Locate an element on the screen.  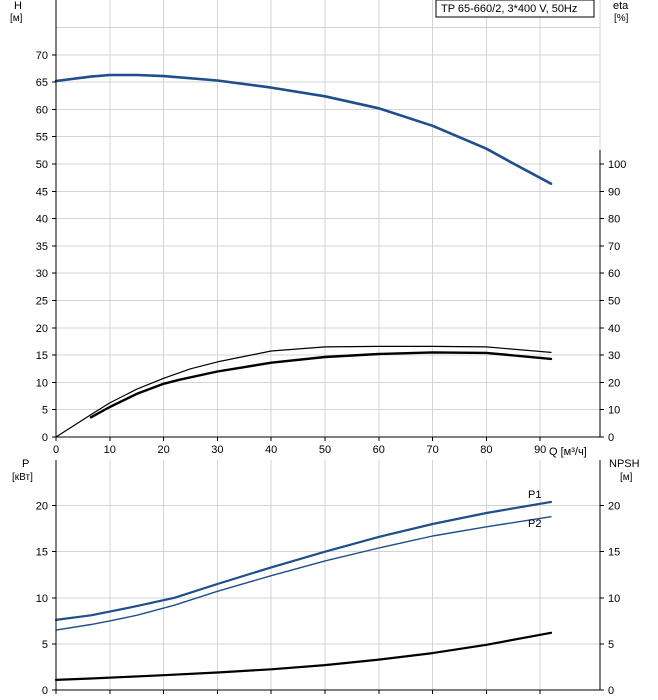
bottom-left-tick-label-0: 0 is located at coordinates (45, 691).